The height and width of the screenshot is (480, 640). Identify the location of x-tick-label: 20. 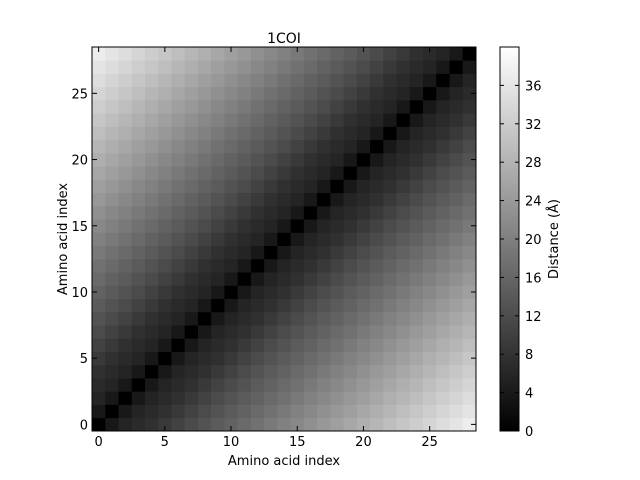
(363, 442).